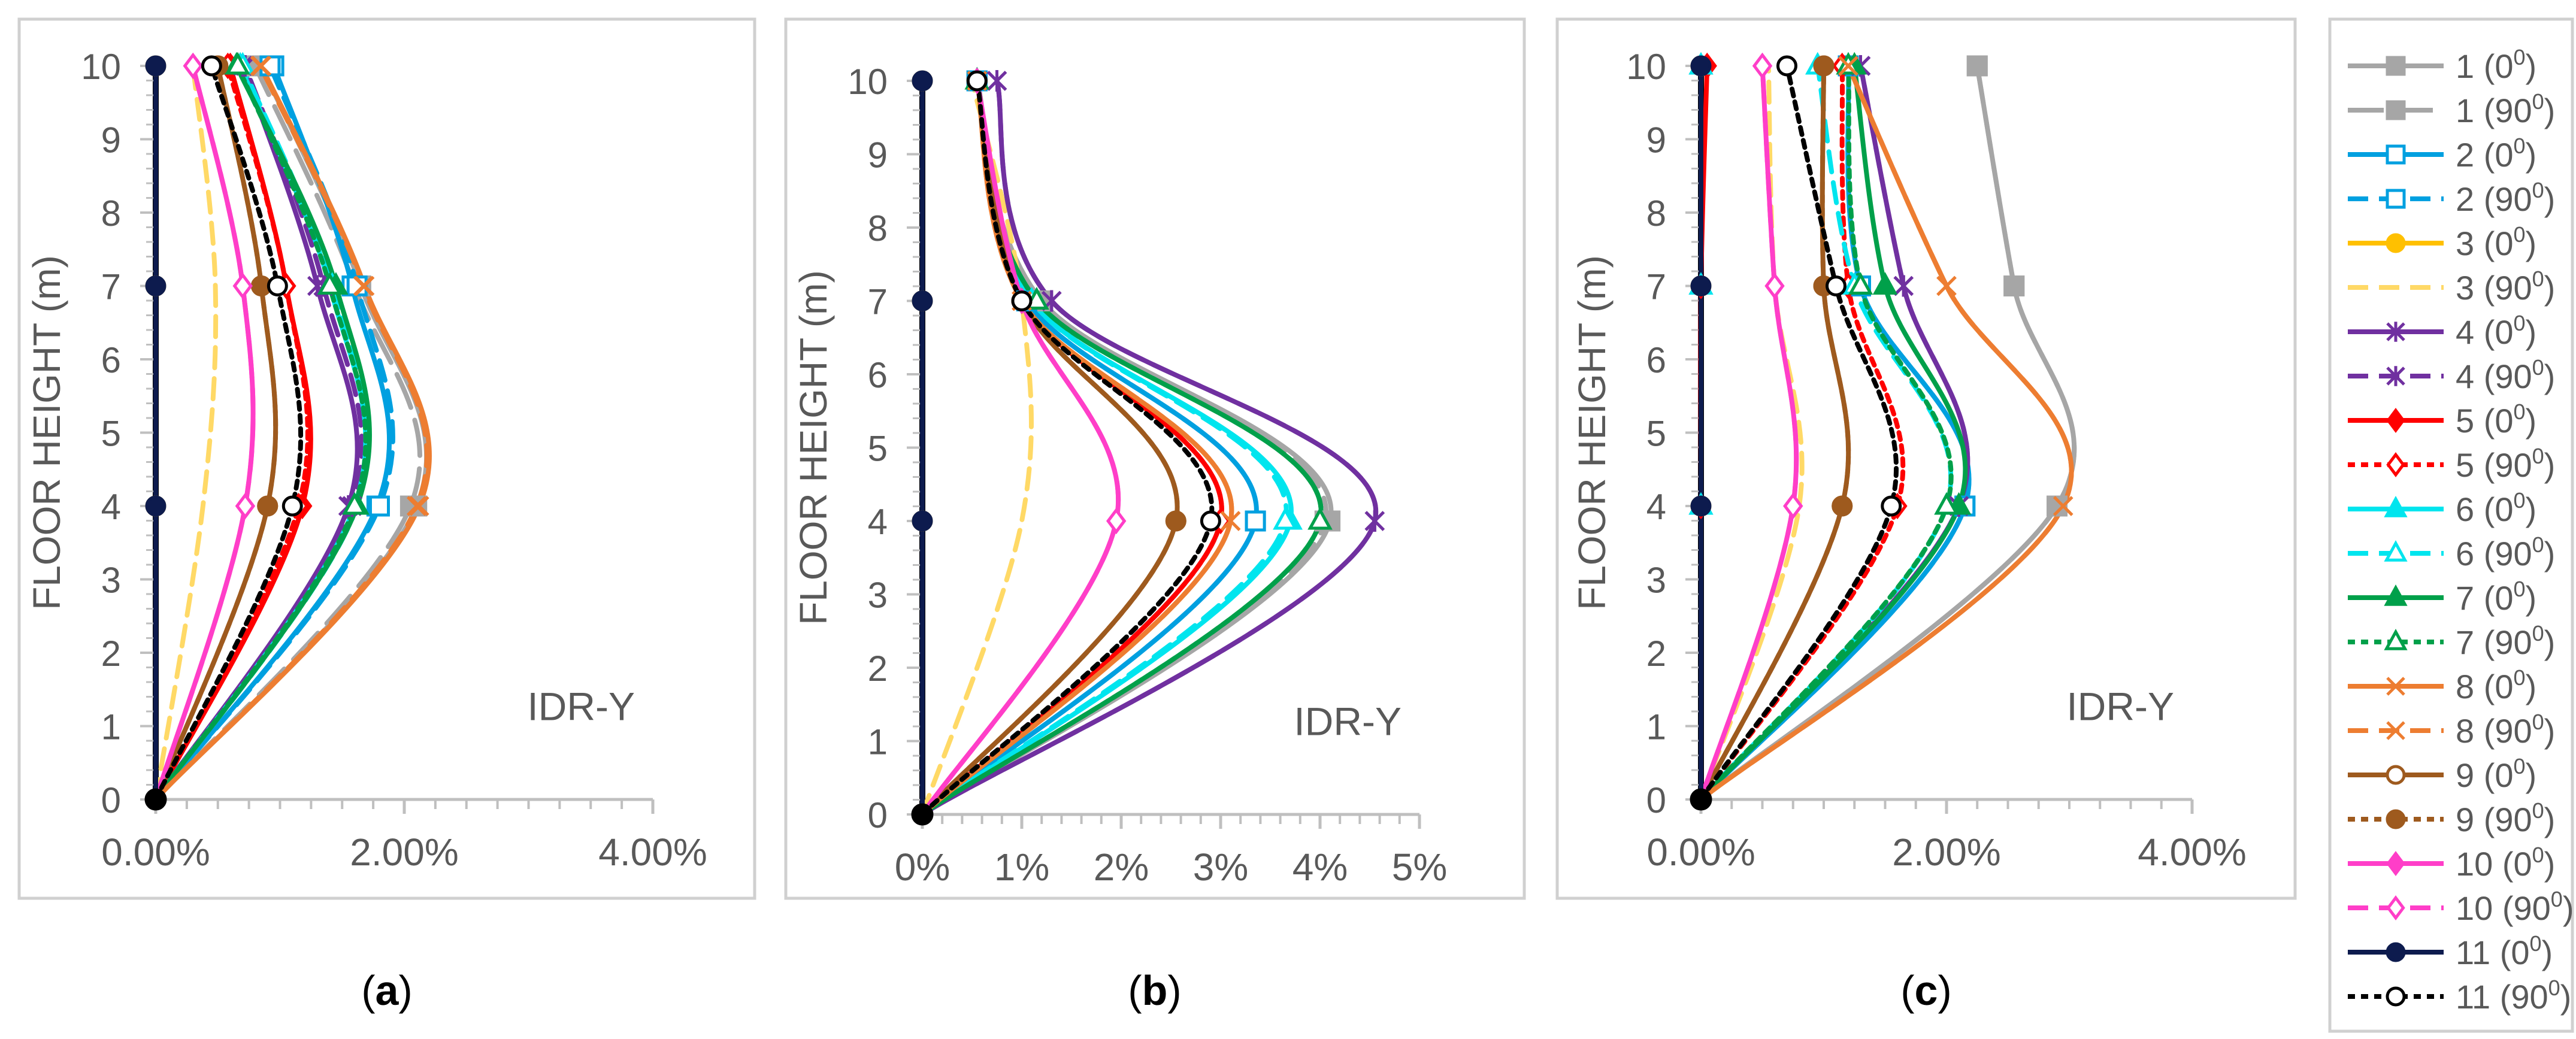 The height and width of the screenshot is (1039, 2576). I want to click on legend-label: 8 (900), so click(2505, 730).